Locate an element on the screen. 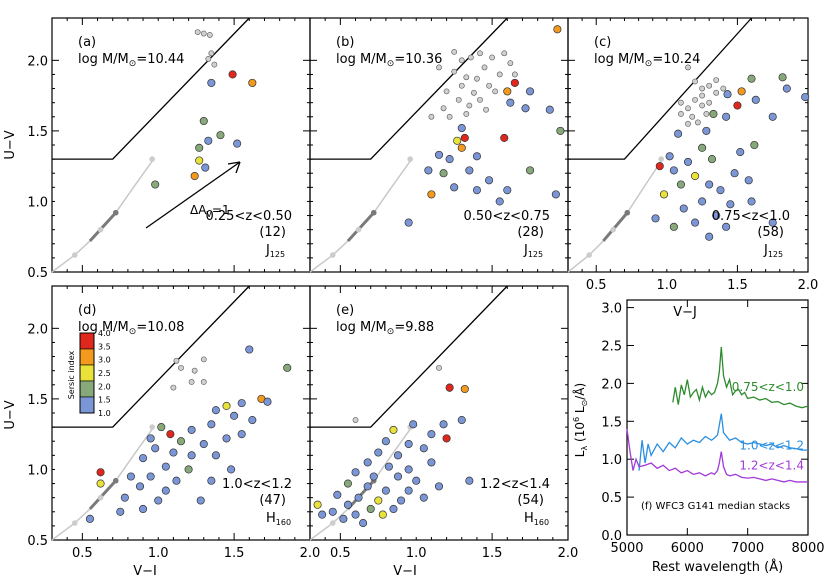  y-tick-label: 2.5 is located at coordinates (611, 346).